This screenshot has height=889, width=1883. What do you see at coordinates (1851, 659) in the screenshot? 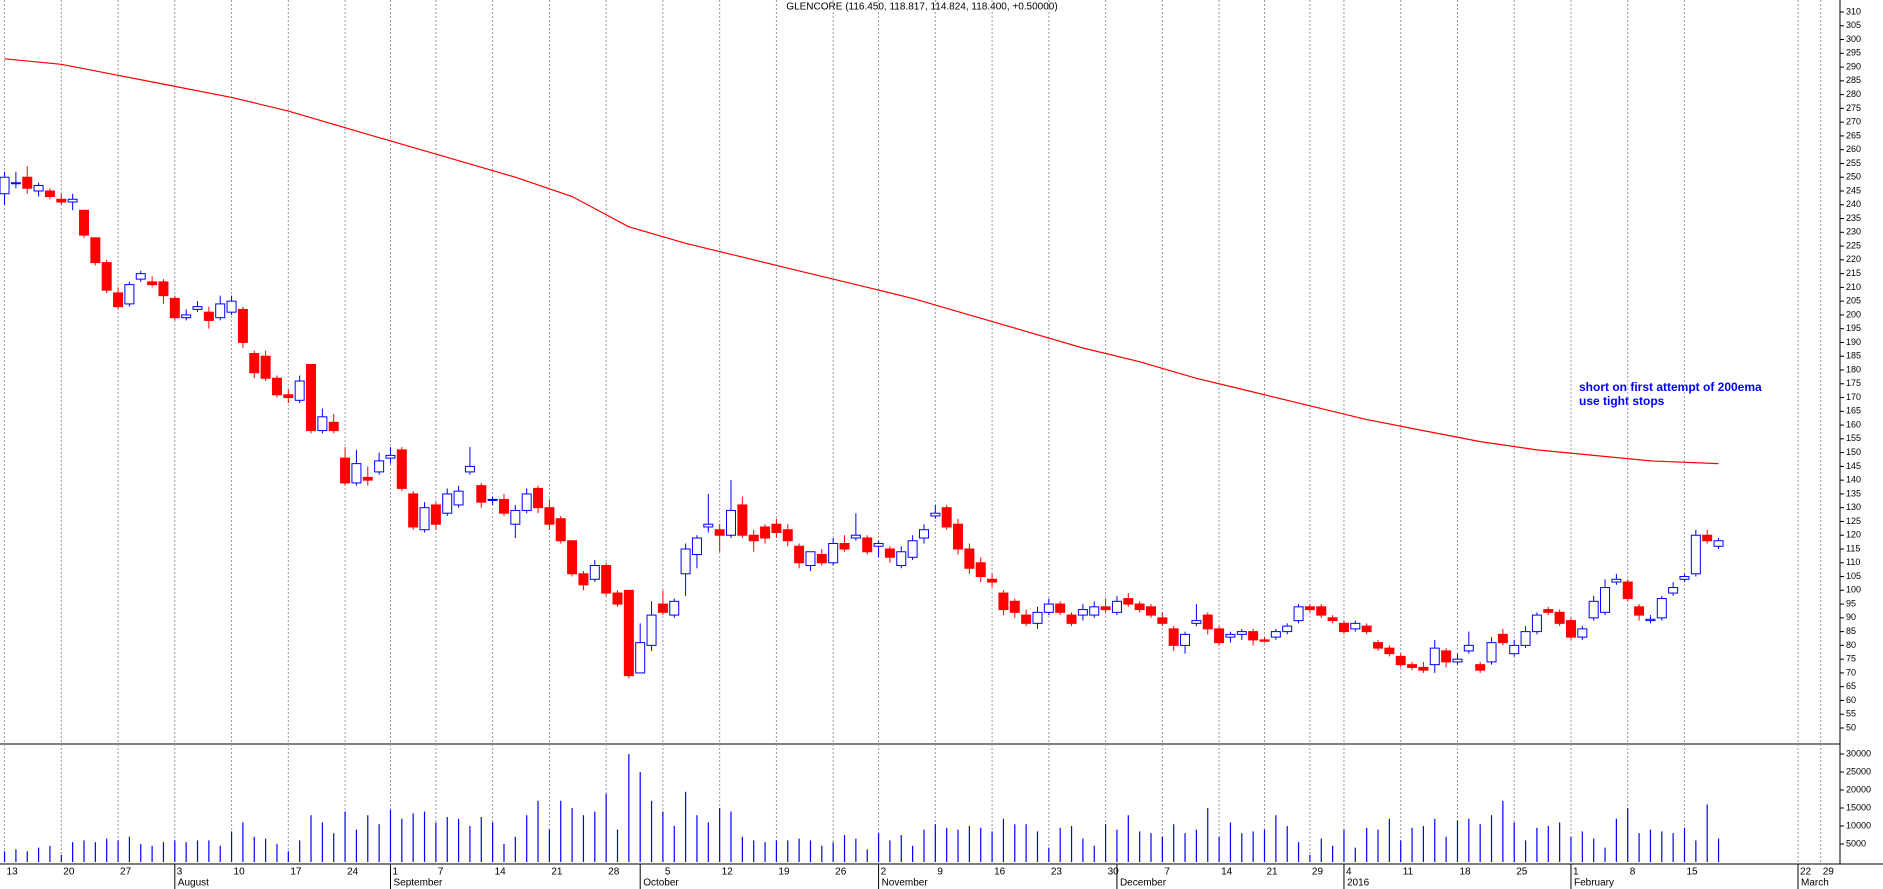
I see `y-tick-label: 75` at bounding box center [1851, 659].